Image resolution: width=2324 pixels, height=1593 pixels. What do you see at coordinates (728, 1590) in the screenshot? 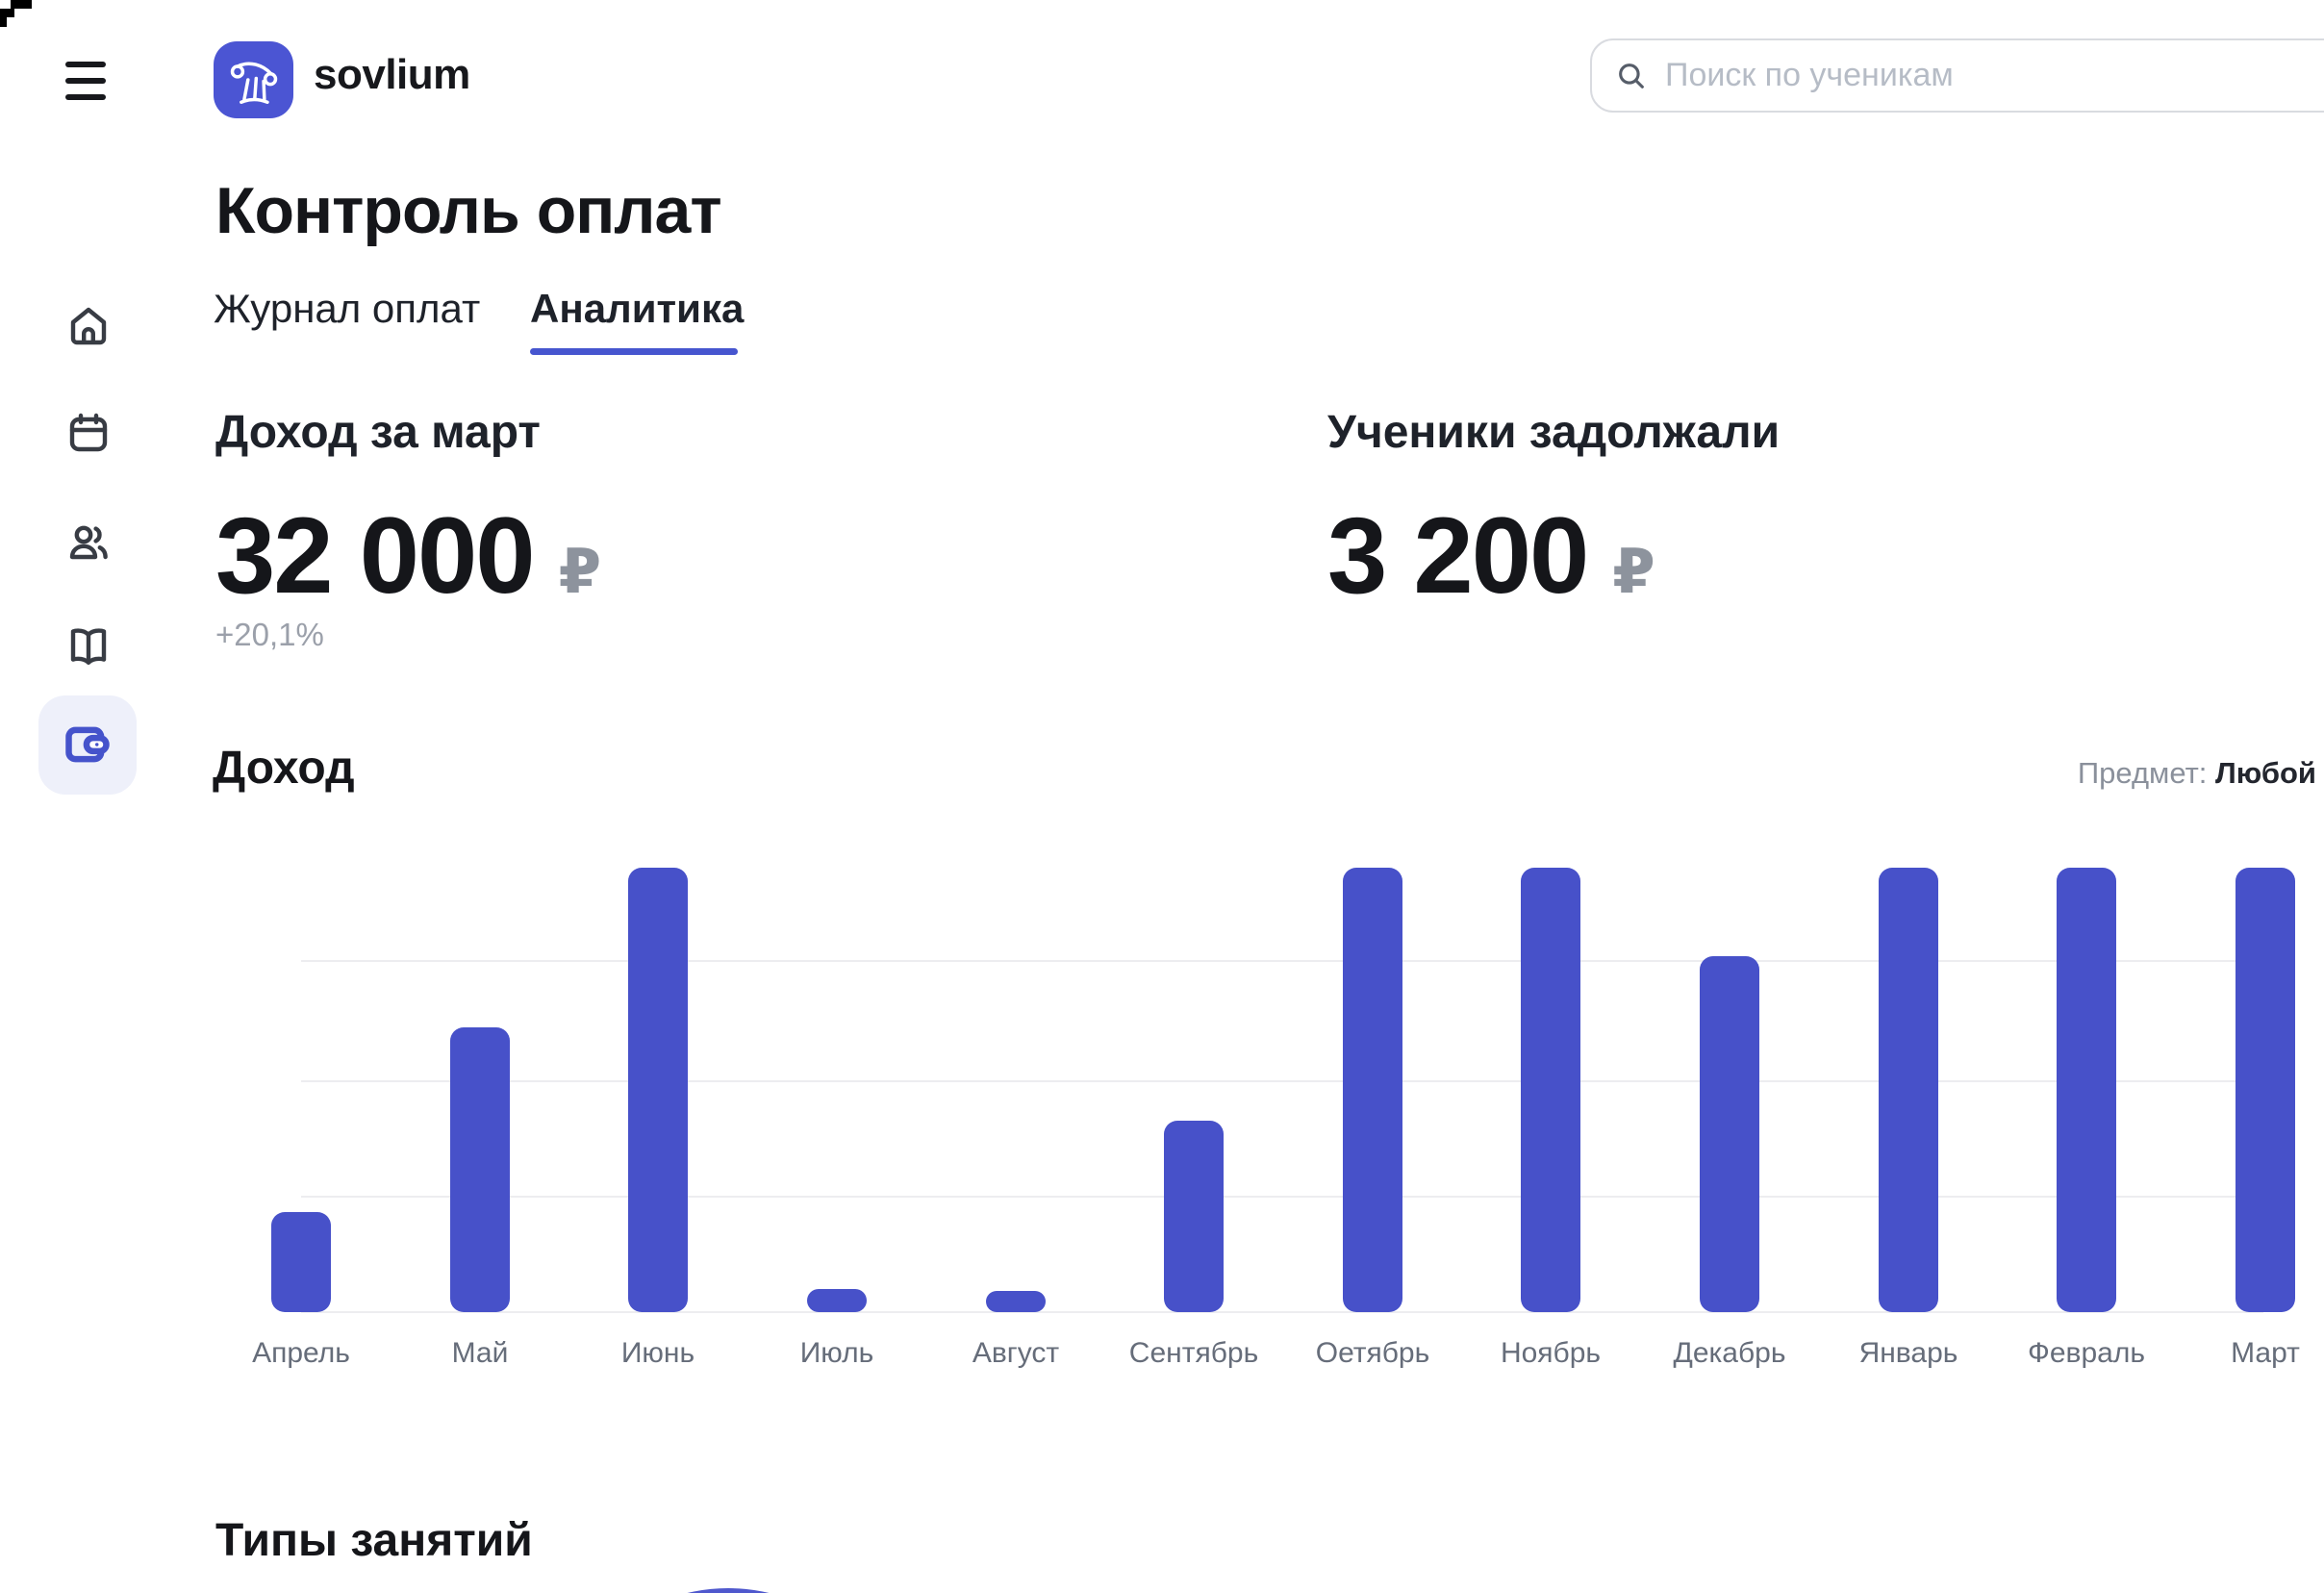
I see `lesson-types-donut-chart` at bounding box center [728, 1590].